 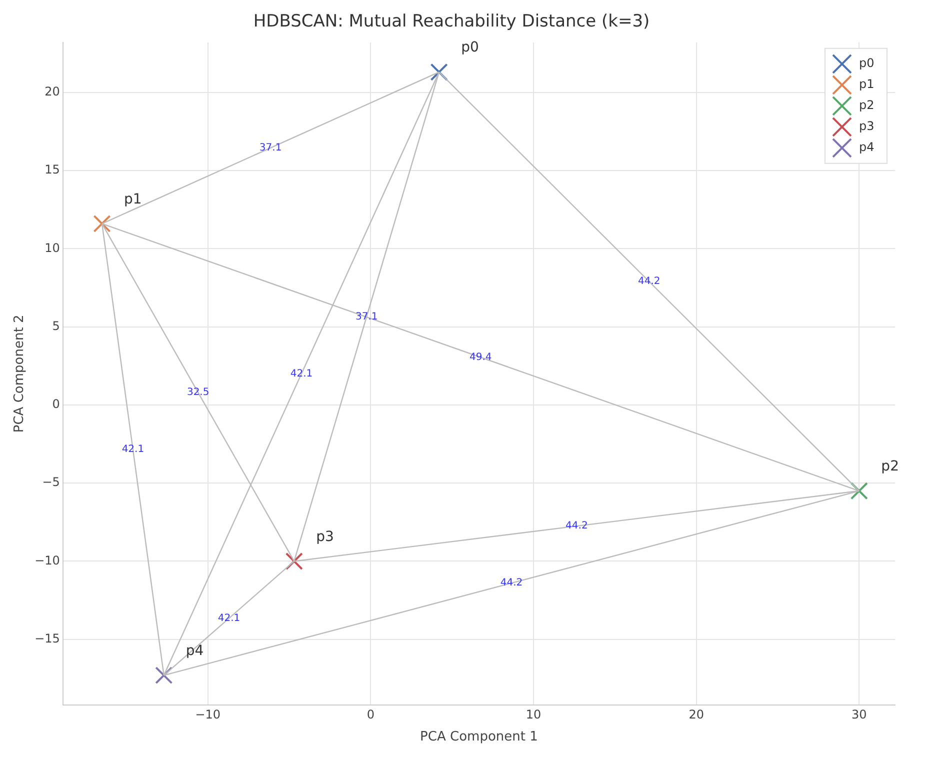 I want to click on legend-label: p2, so click(x=866, y=105).